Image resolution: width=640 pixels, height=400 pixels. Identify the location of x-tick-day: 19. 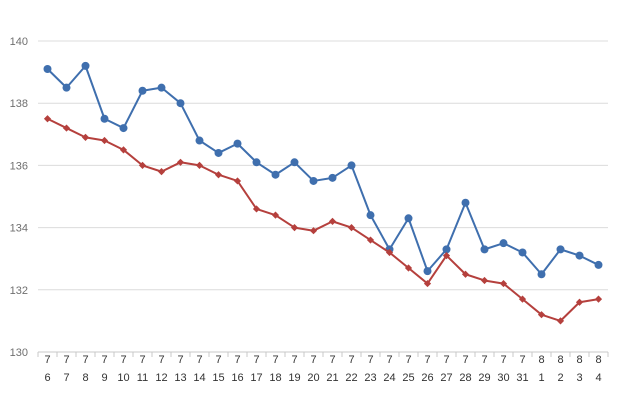
(294, 378).